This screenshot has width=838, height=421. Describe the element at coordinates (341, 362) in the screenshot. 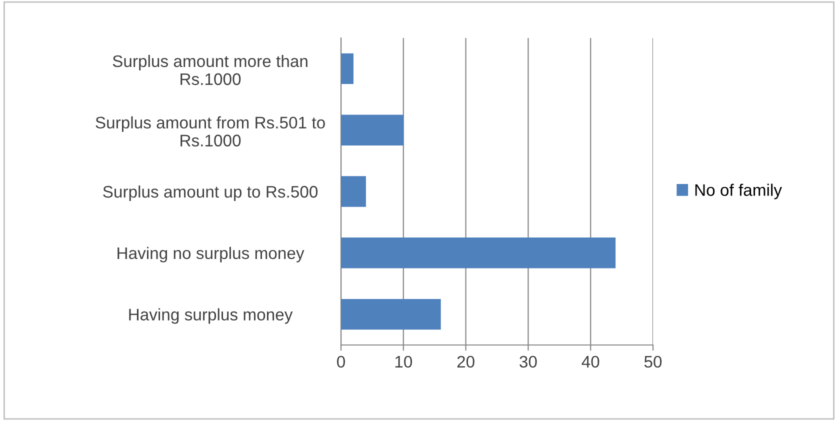

I see `x-tick-label: 0` at that location.